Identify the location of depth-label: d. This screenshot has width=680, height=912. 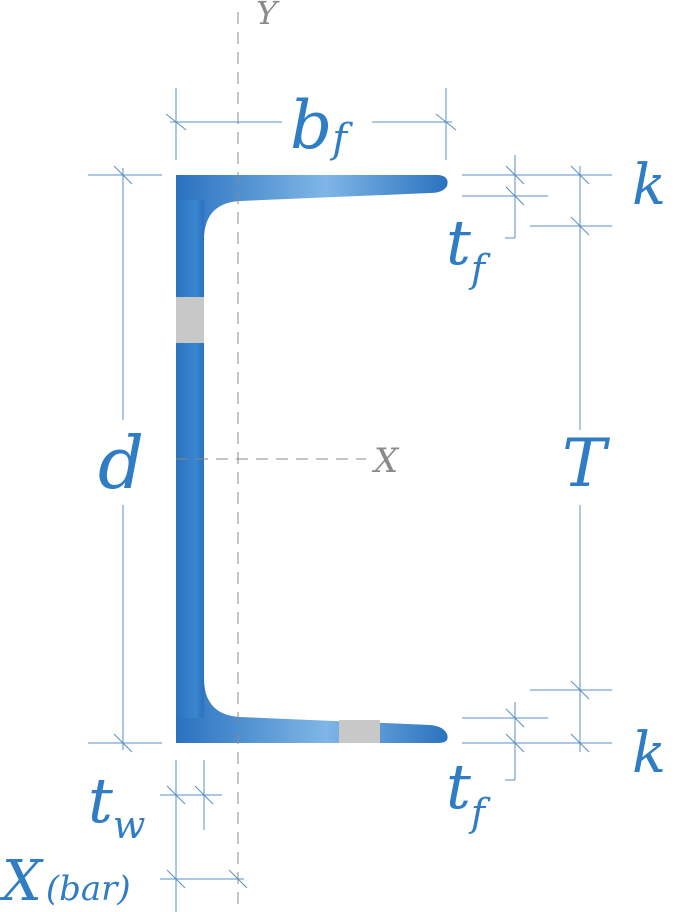
(121, 463).